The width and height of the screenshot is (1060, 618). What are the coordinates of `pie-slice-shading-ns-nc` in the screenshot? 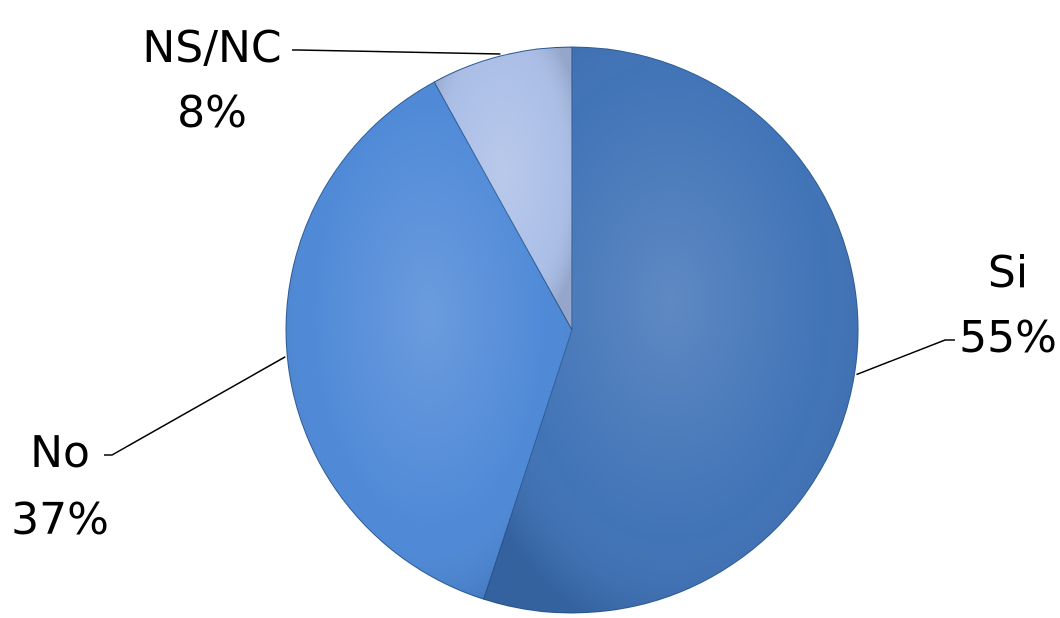 It's located at (503, 188).